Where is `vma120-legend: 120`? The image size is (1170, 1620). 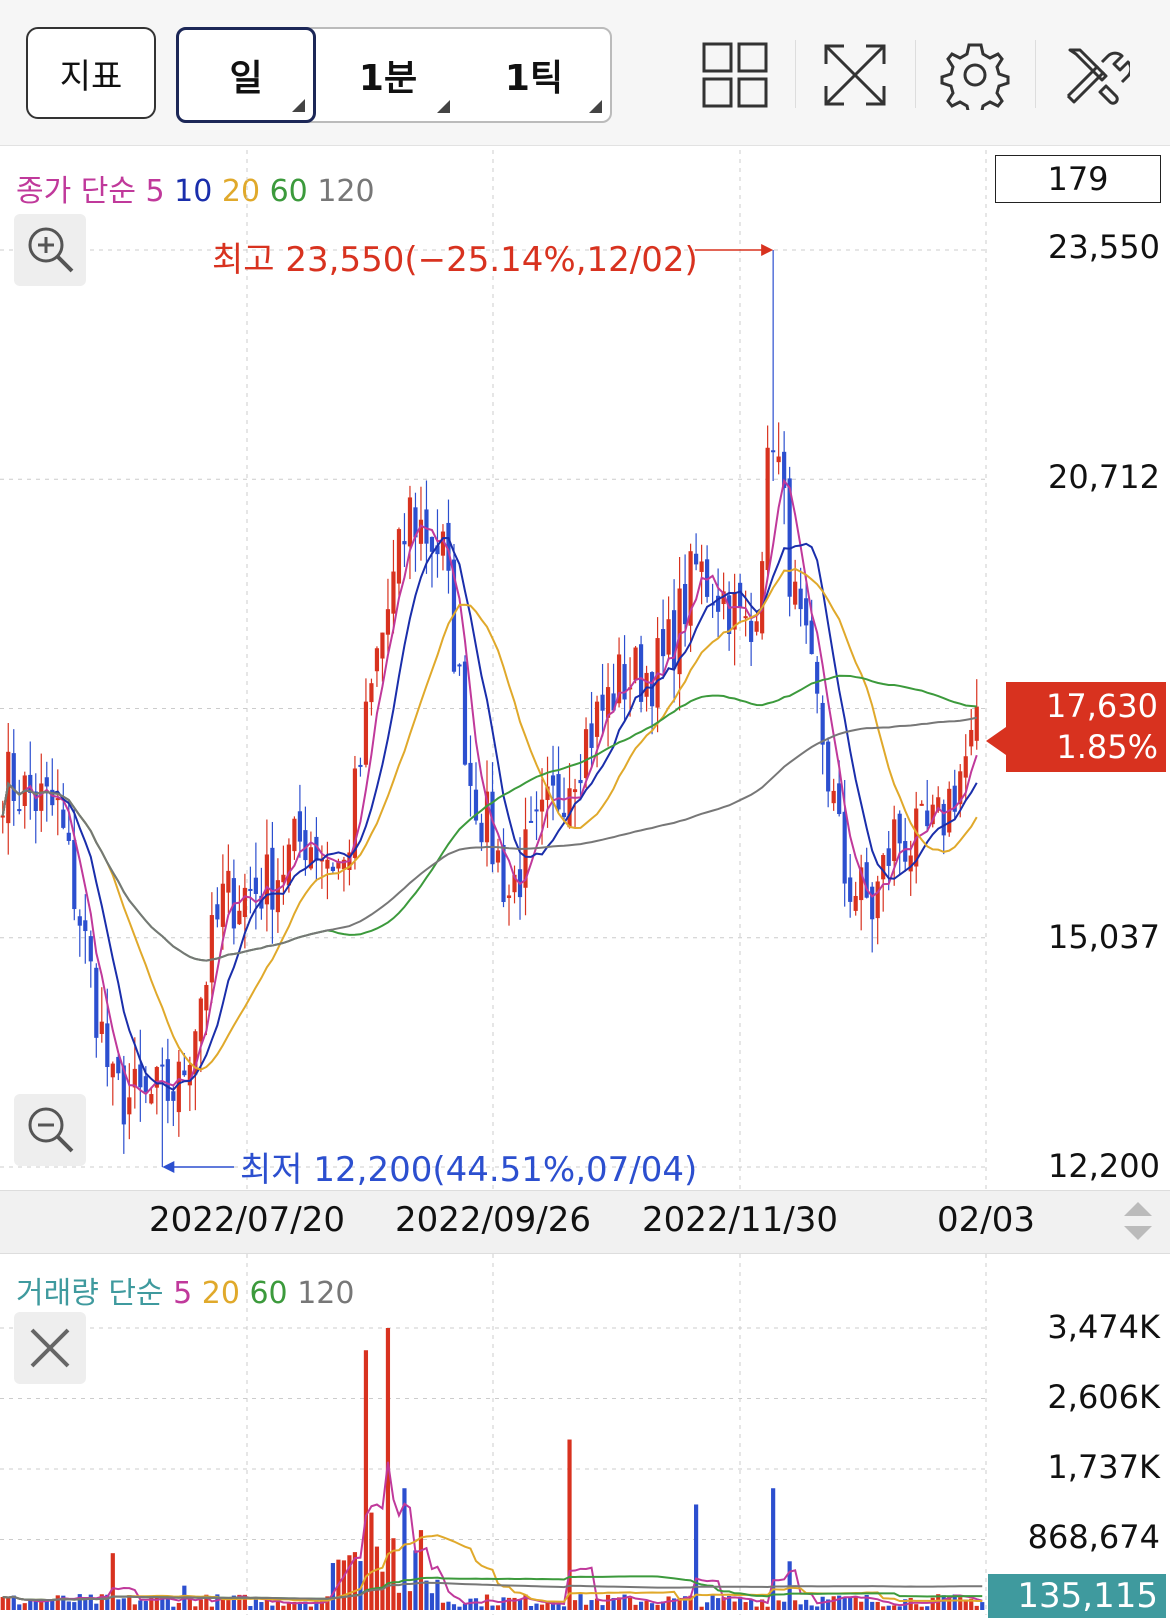
vma120-legend: 120 is located at coordinates (326, 1293).